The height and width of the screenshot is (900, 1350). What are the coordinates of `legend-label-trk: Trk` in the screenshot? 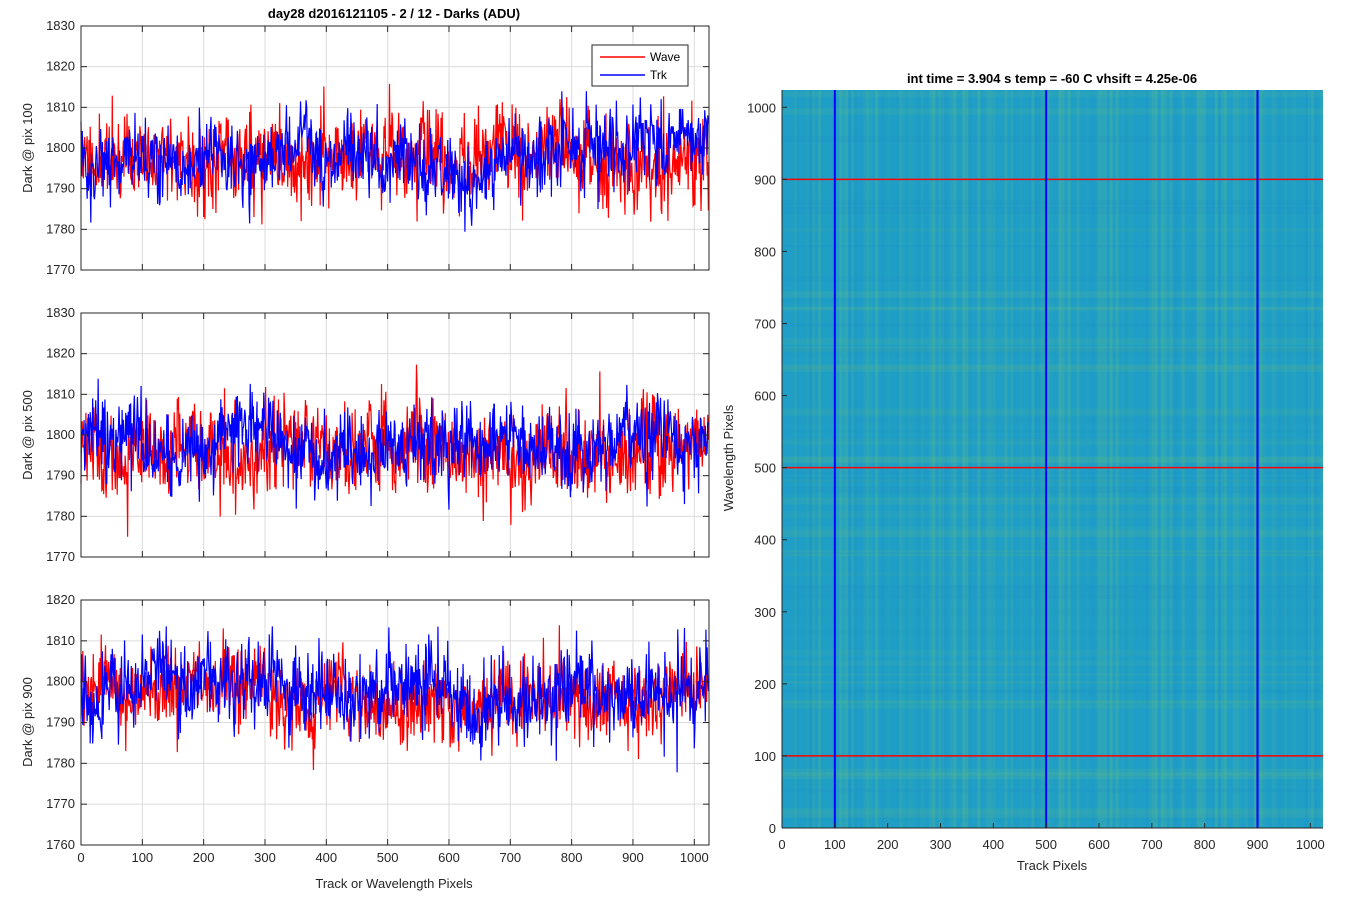 It's located at (659, 75).